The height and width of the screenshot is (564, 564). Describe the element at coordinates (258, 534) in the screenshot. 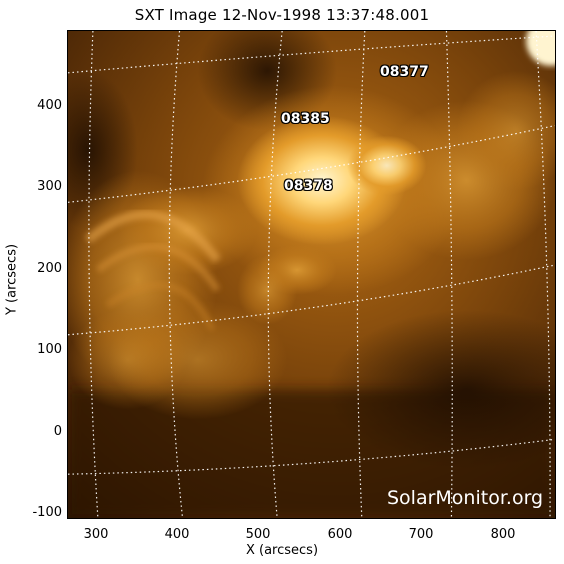

I see `x-tick-label: 500` at that location.